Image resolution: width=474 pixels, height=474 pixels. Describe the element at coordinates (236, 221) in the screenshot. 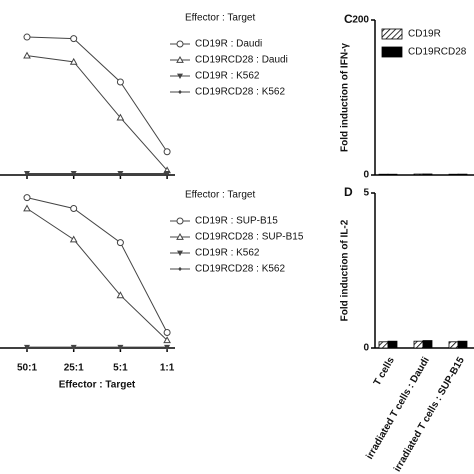

I see `legend-label: CD19R : SUP-B15` at that location.